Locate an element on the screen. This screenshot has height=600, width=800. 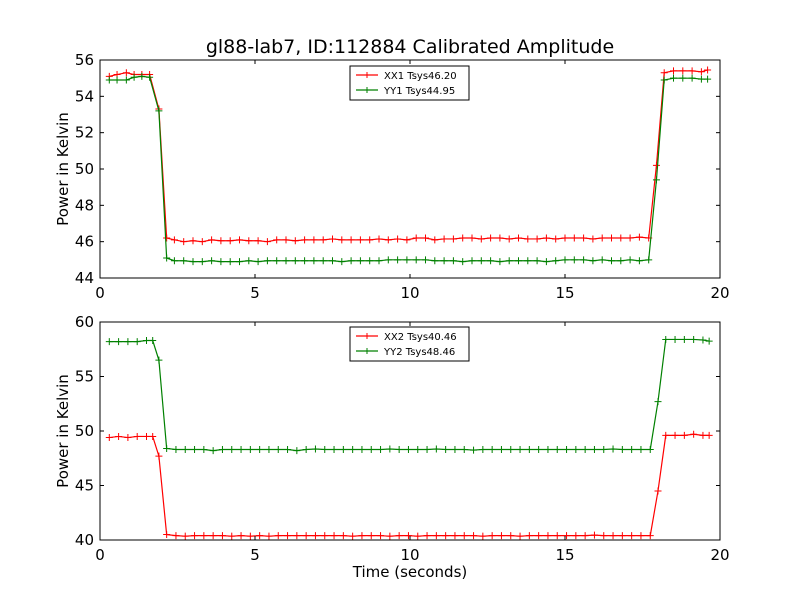
legend-marker is located at coordinates (367, 90).